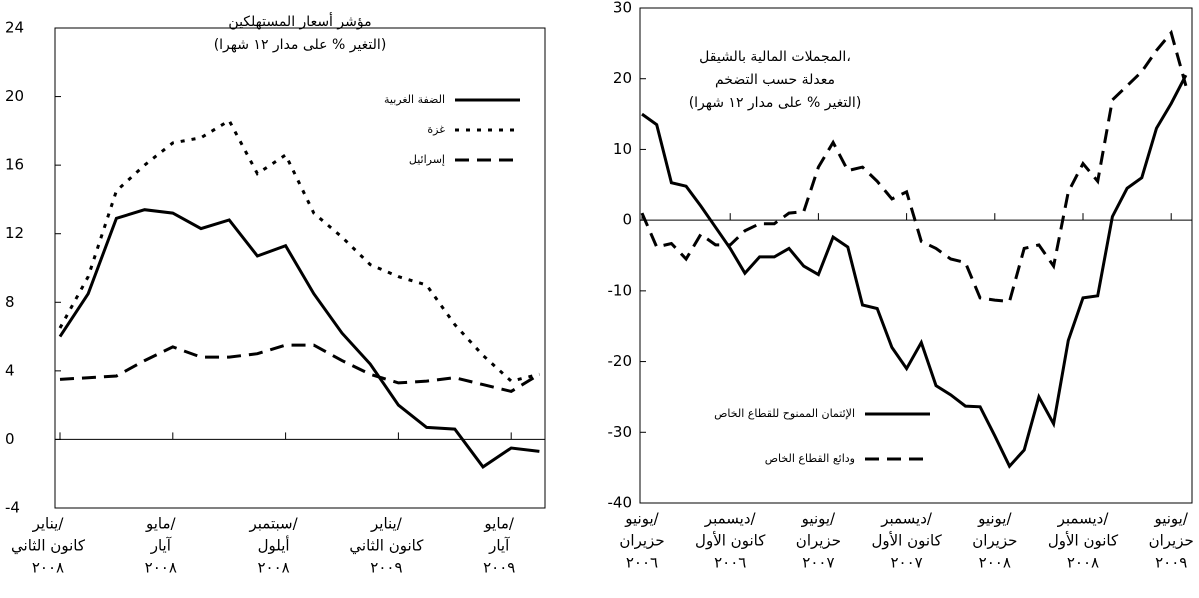 The width and height of the screenshot is (1199, 598). I want to click on y-tick-label: -40, so click(620, 503).